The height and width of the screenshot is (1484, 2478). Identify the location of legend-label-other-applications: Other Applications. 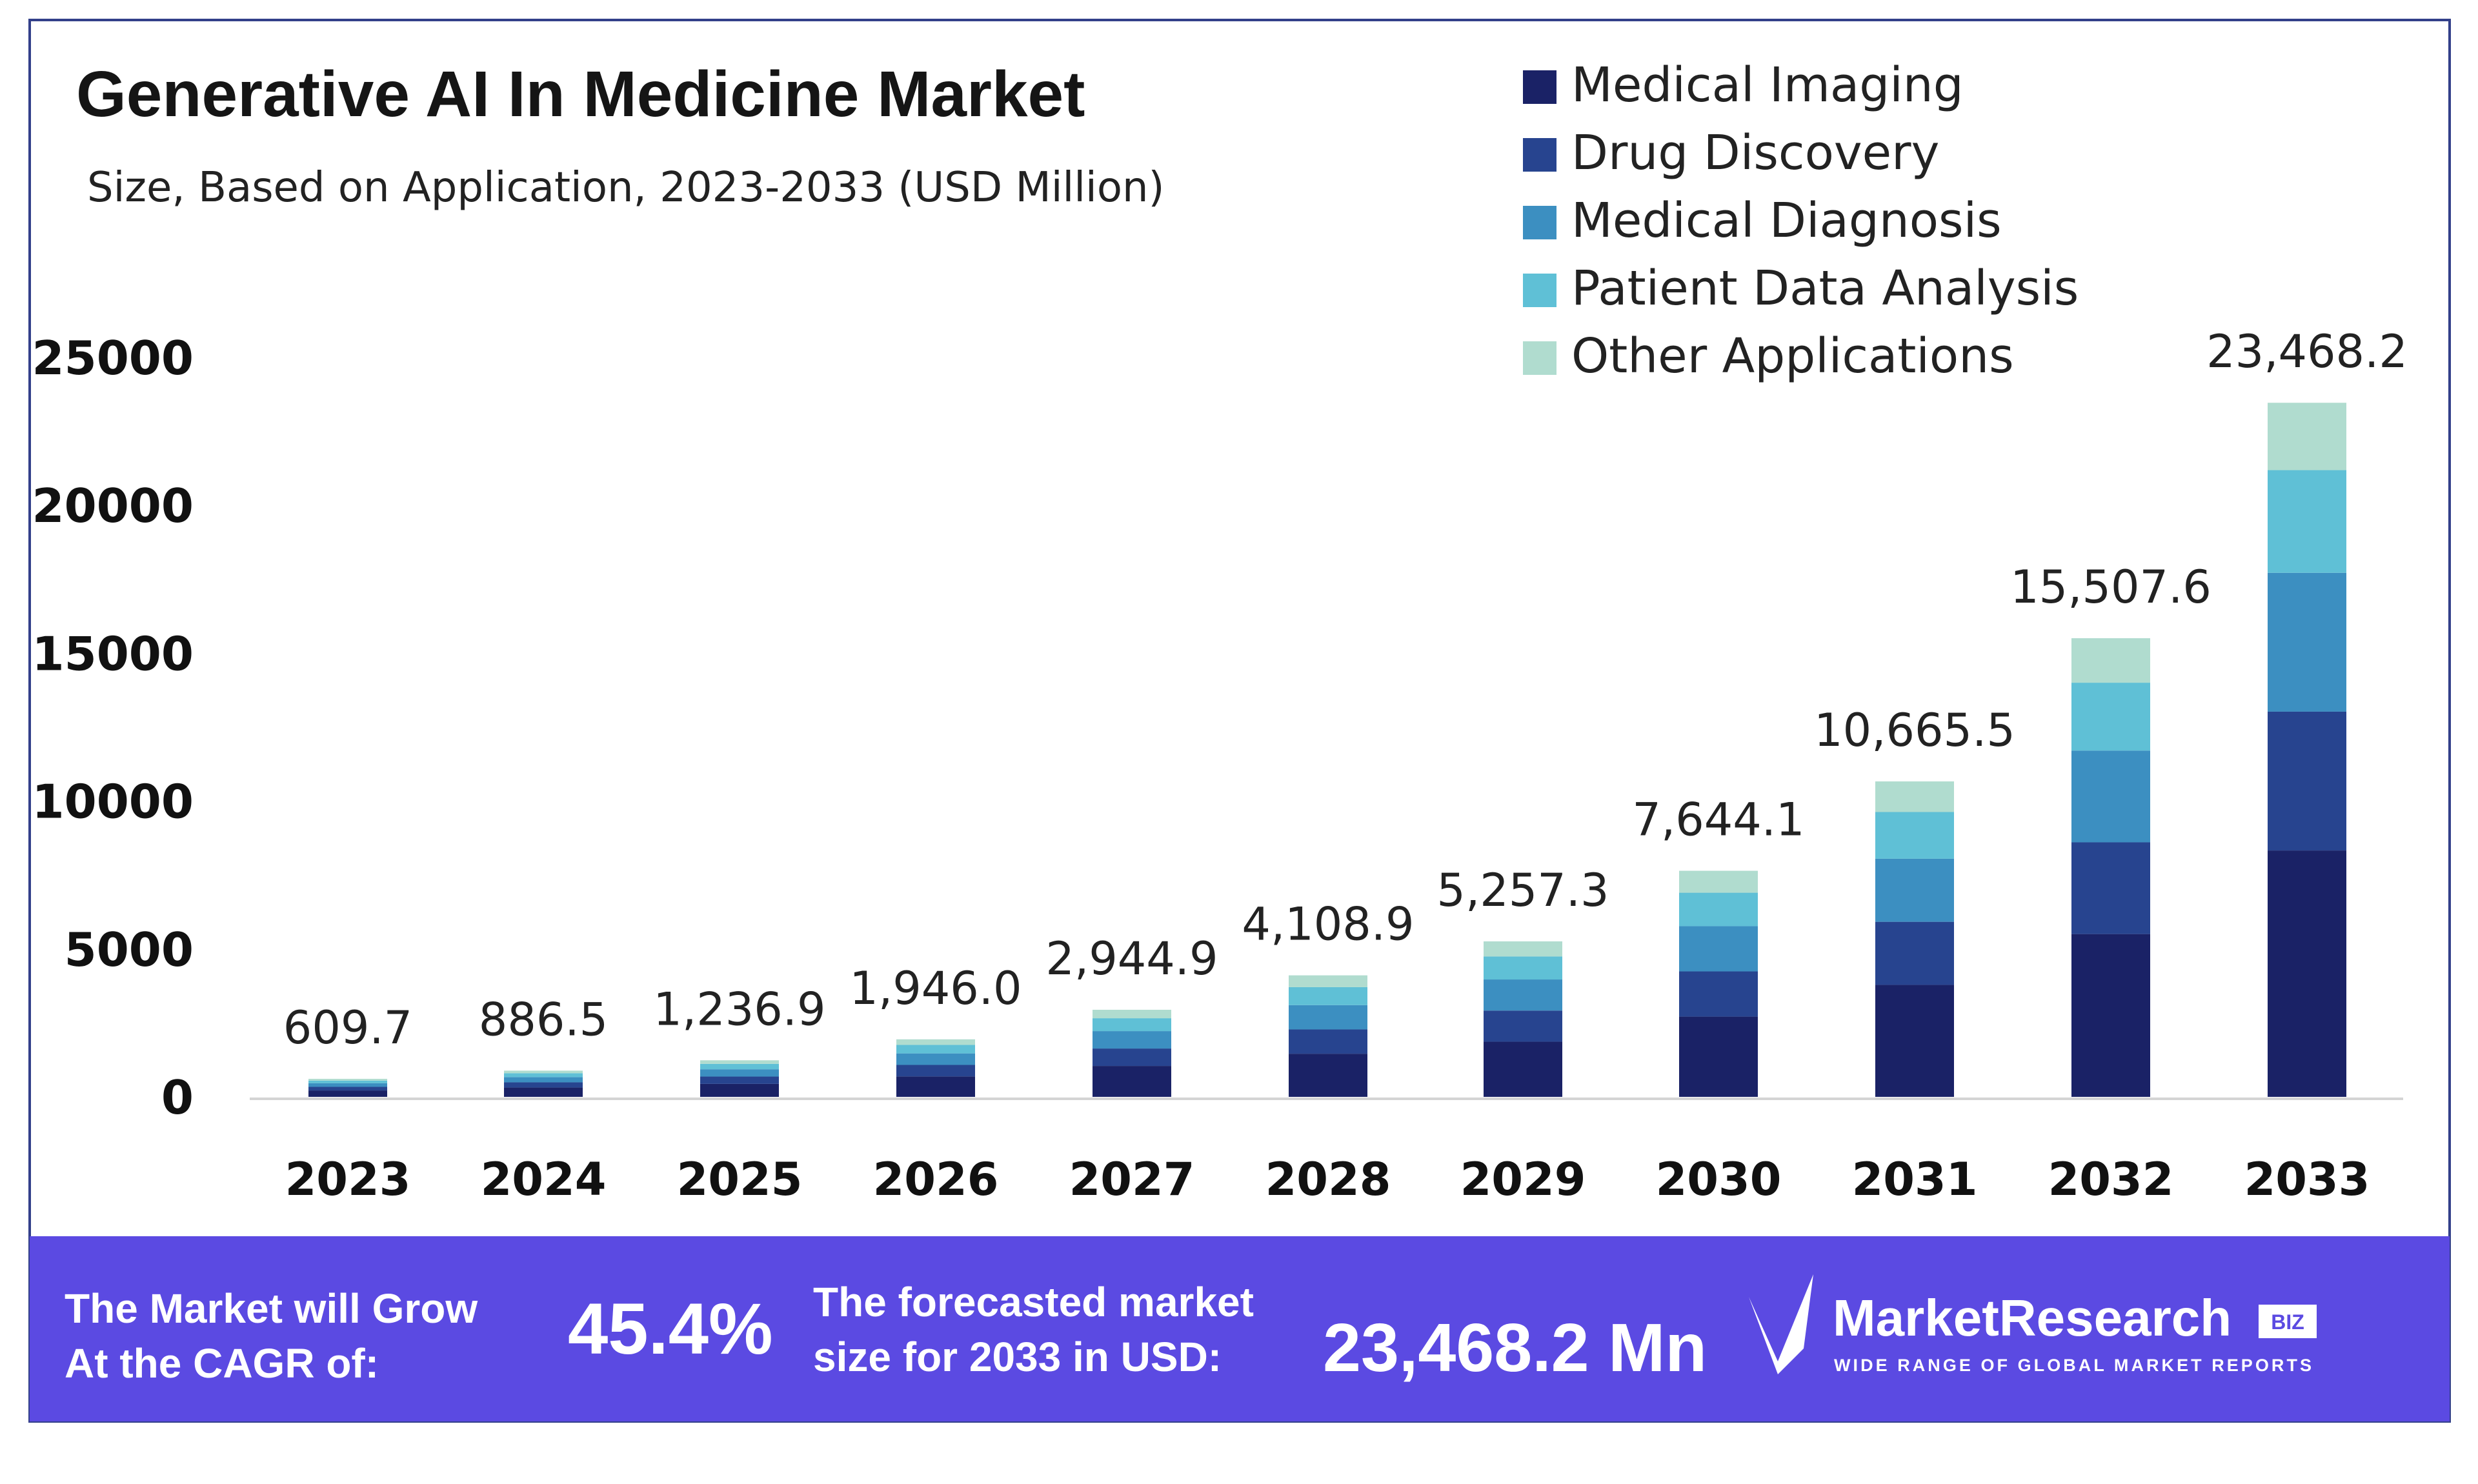
(1792, 356).